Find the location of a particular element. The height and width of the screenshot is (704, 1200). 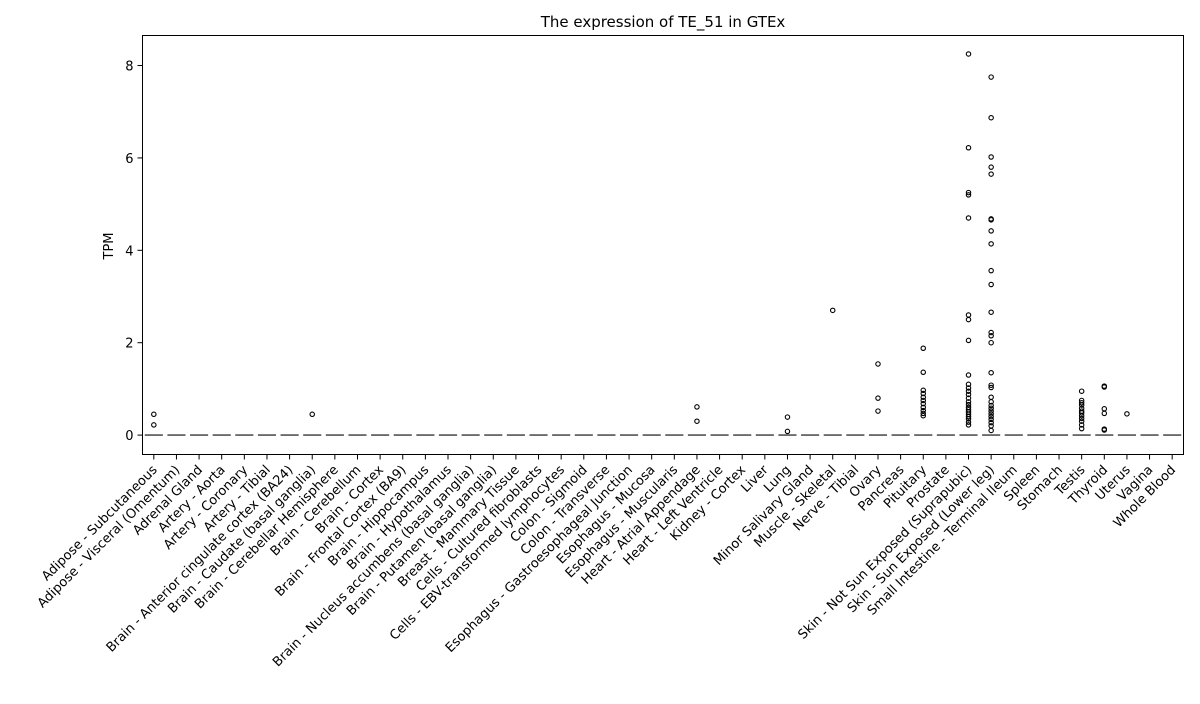

y-tick-label-4: 8 is located at coordinates (129, 67).